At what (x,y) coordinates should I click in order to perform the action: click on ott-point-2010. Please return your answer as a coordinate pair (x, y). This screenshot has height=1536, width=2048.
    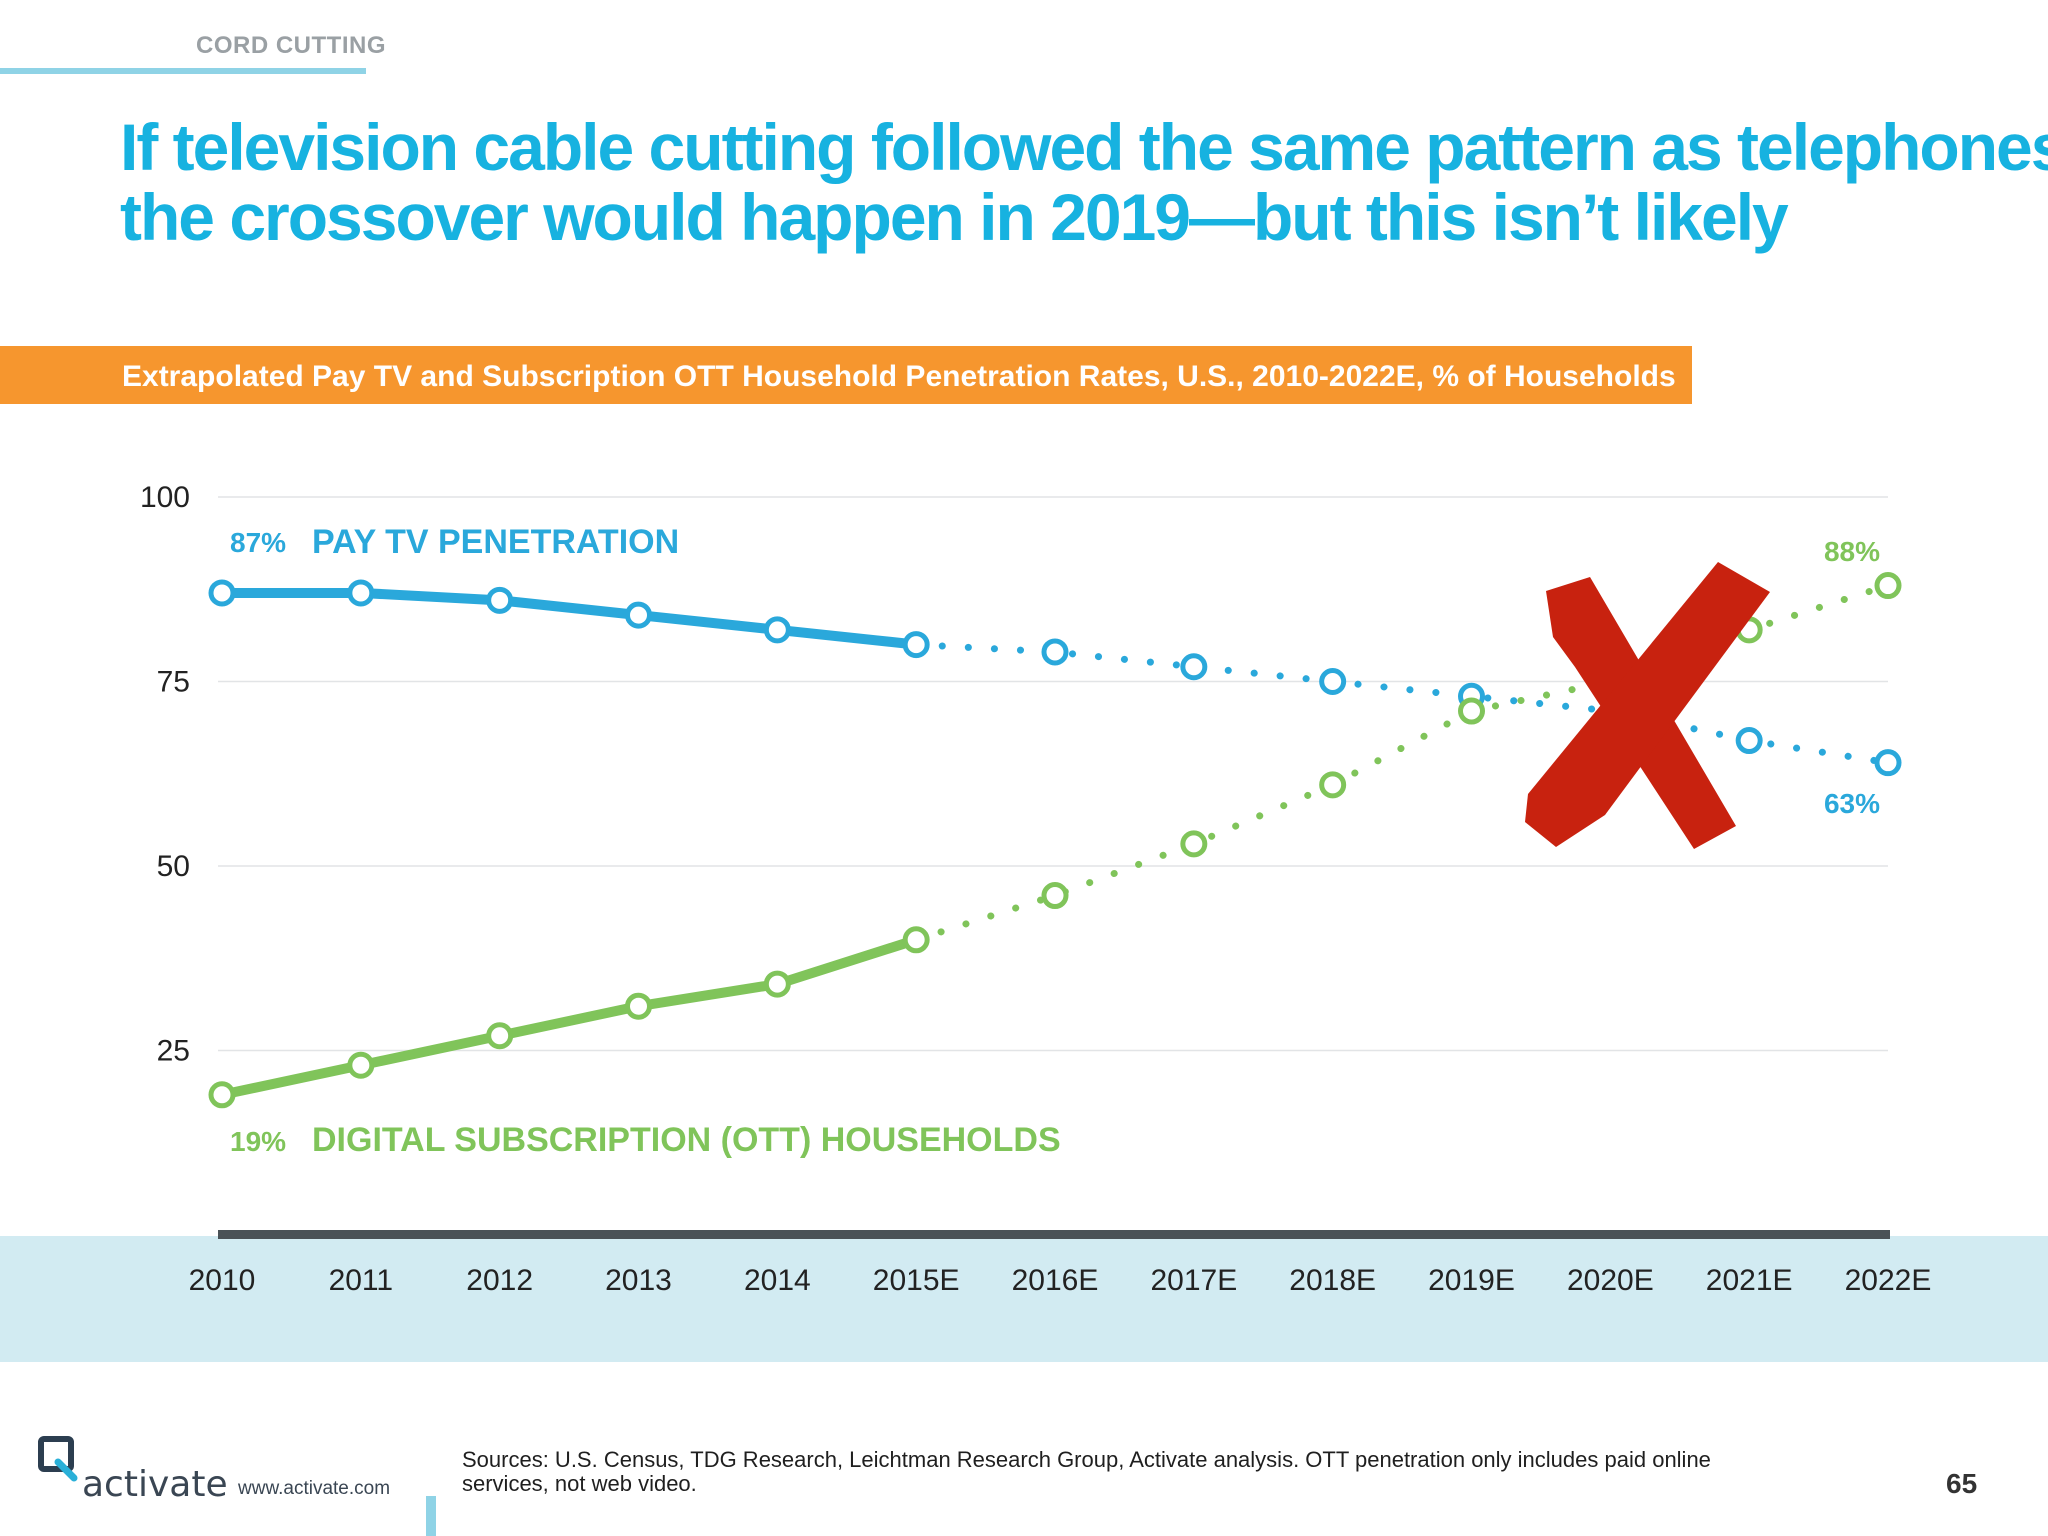
    Looking at the image, I should click on (222, 1095).